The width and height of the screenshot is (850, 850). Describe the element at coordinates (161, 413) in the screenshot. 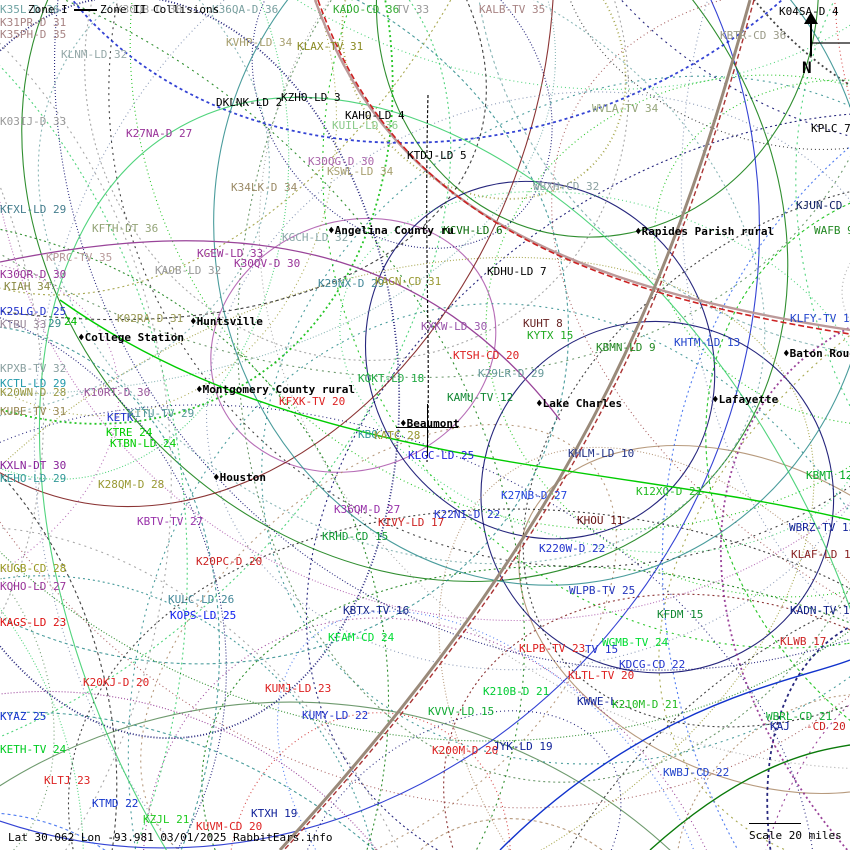

I see `station-label: KITU-TV 29` at that location.